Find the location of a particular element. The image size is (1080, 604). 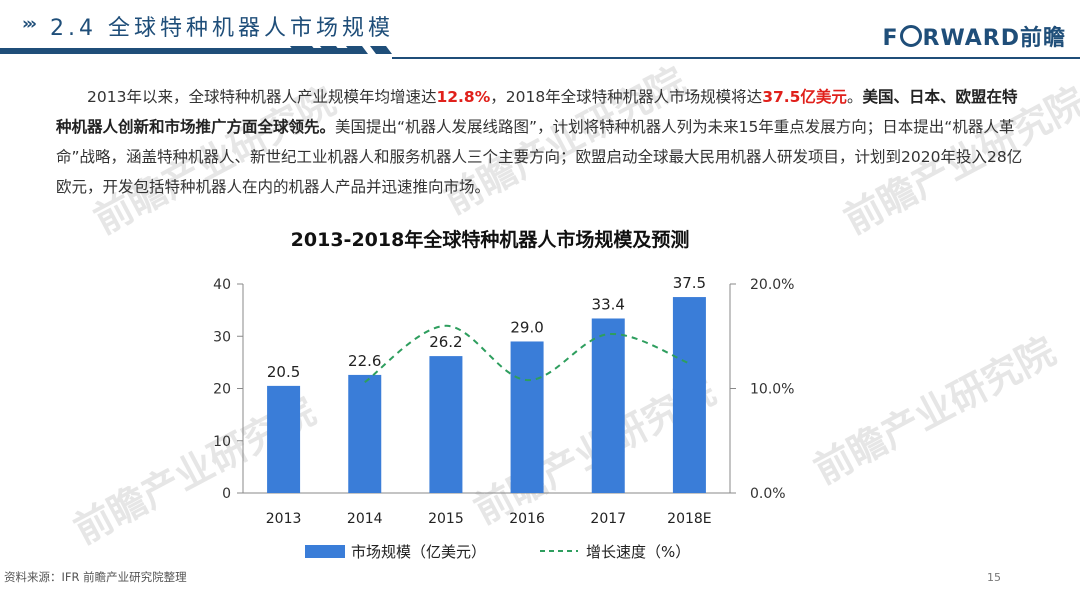

x-tick-label: 2013 is located at coordinates (284, 519).